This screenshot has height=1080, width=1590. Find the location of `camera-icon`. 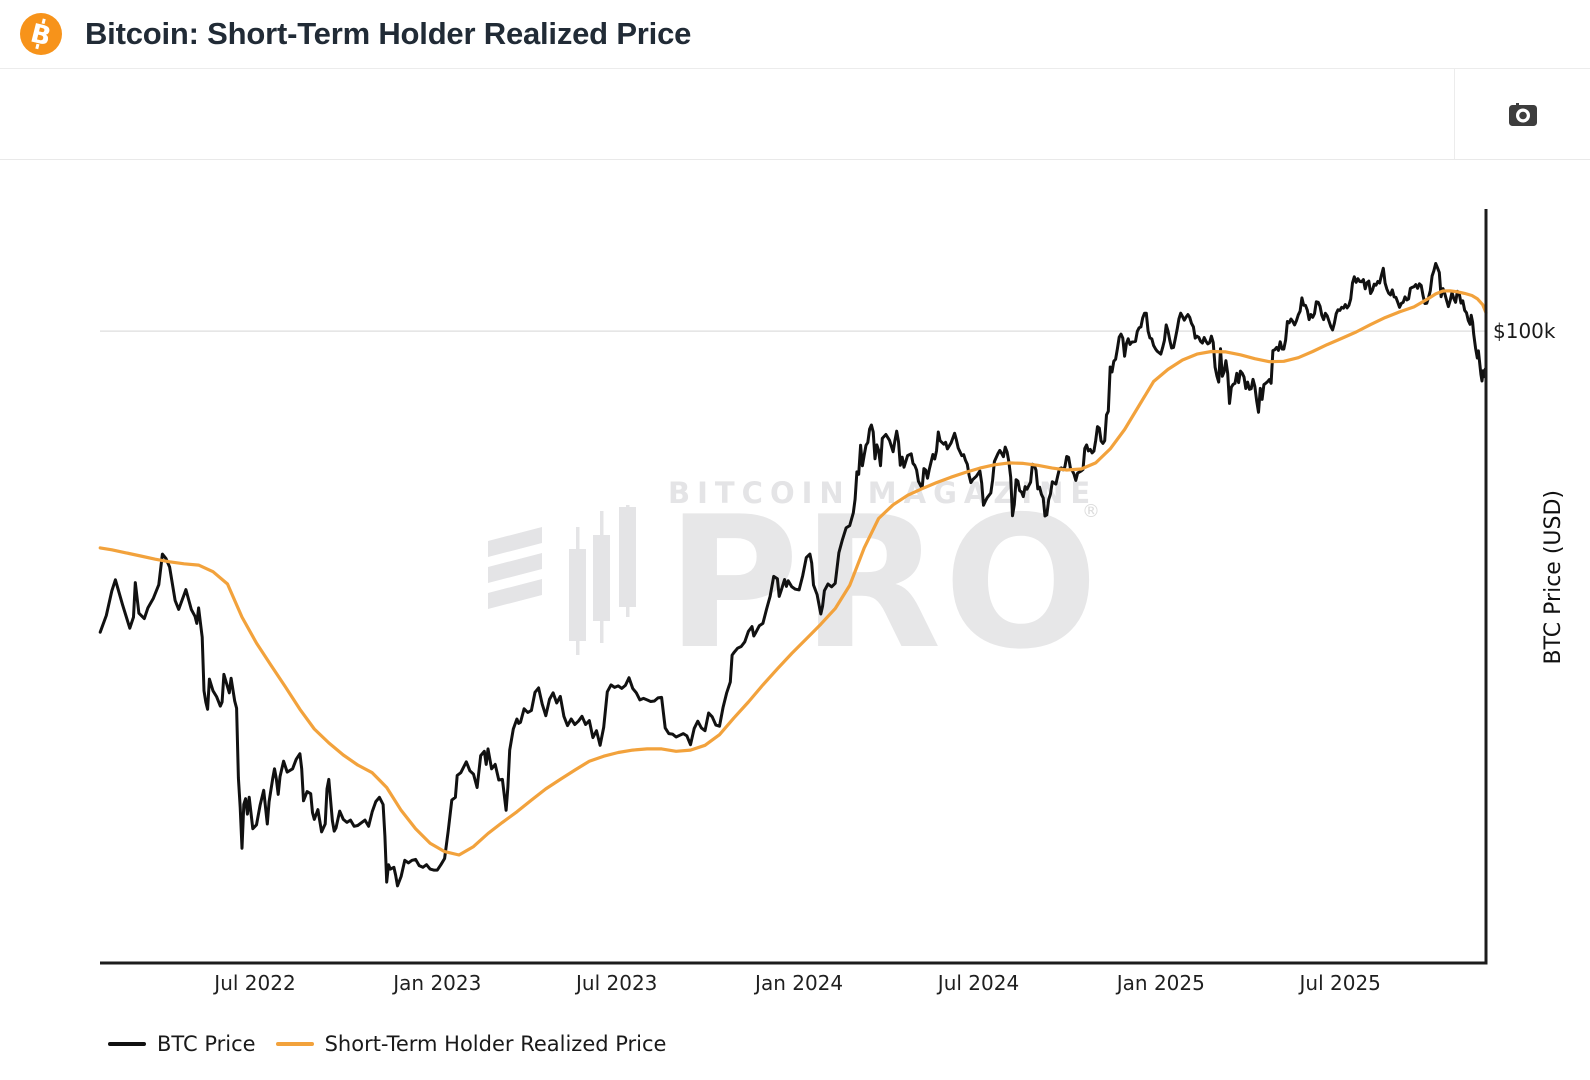

camera-icon is located at coordinates (1522, 114).